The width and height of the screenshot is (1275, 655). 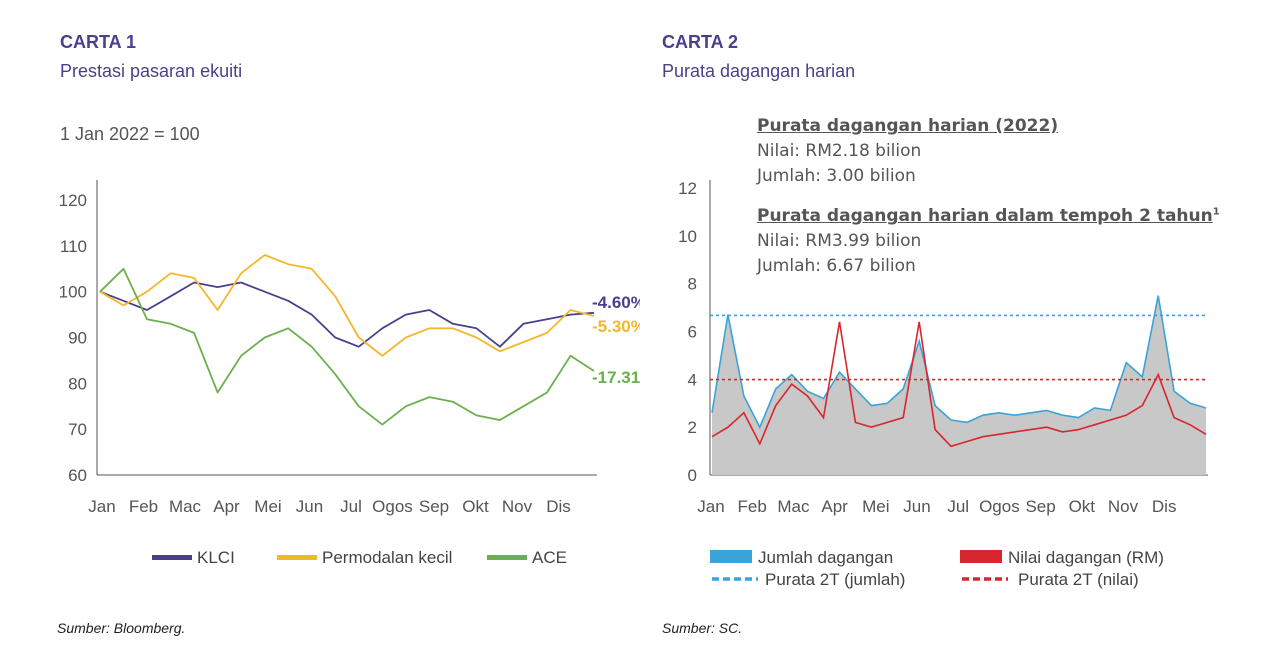 What do you see at coordinates (77, 338) in the screenshot?
I see `chart1-y-tick-label: 90` at bounding box center [77, 338].